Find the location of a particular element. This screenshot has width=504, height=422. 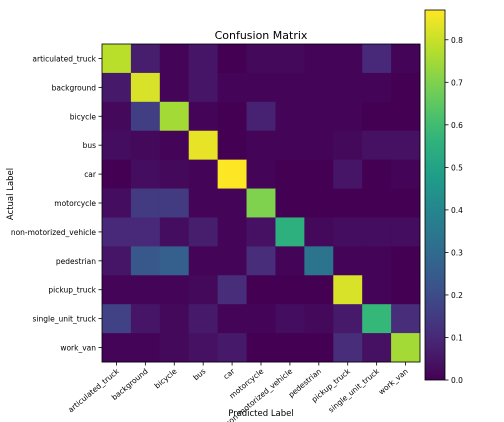

colorbar-tick-label: 0.7 is located at coordinates (457, 82).